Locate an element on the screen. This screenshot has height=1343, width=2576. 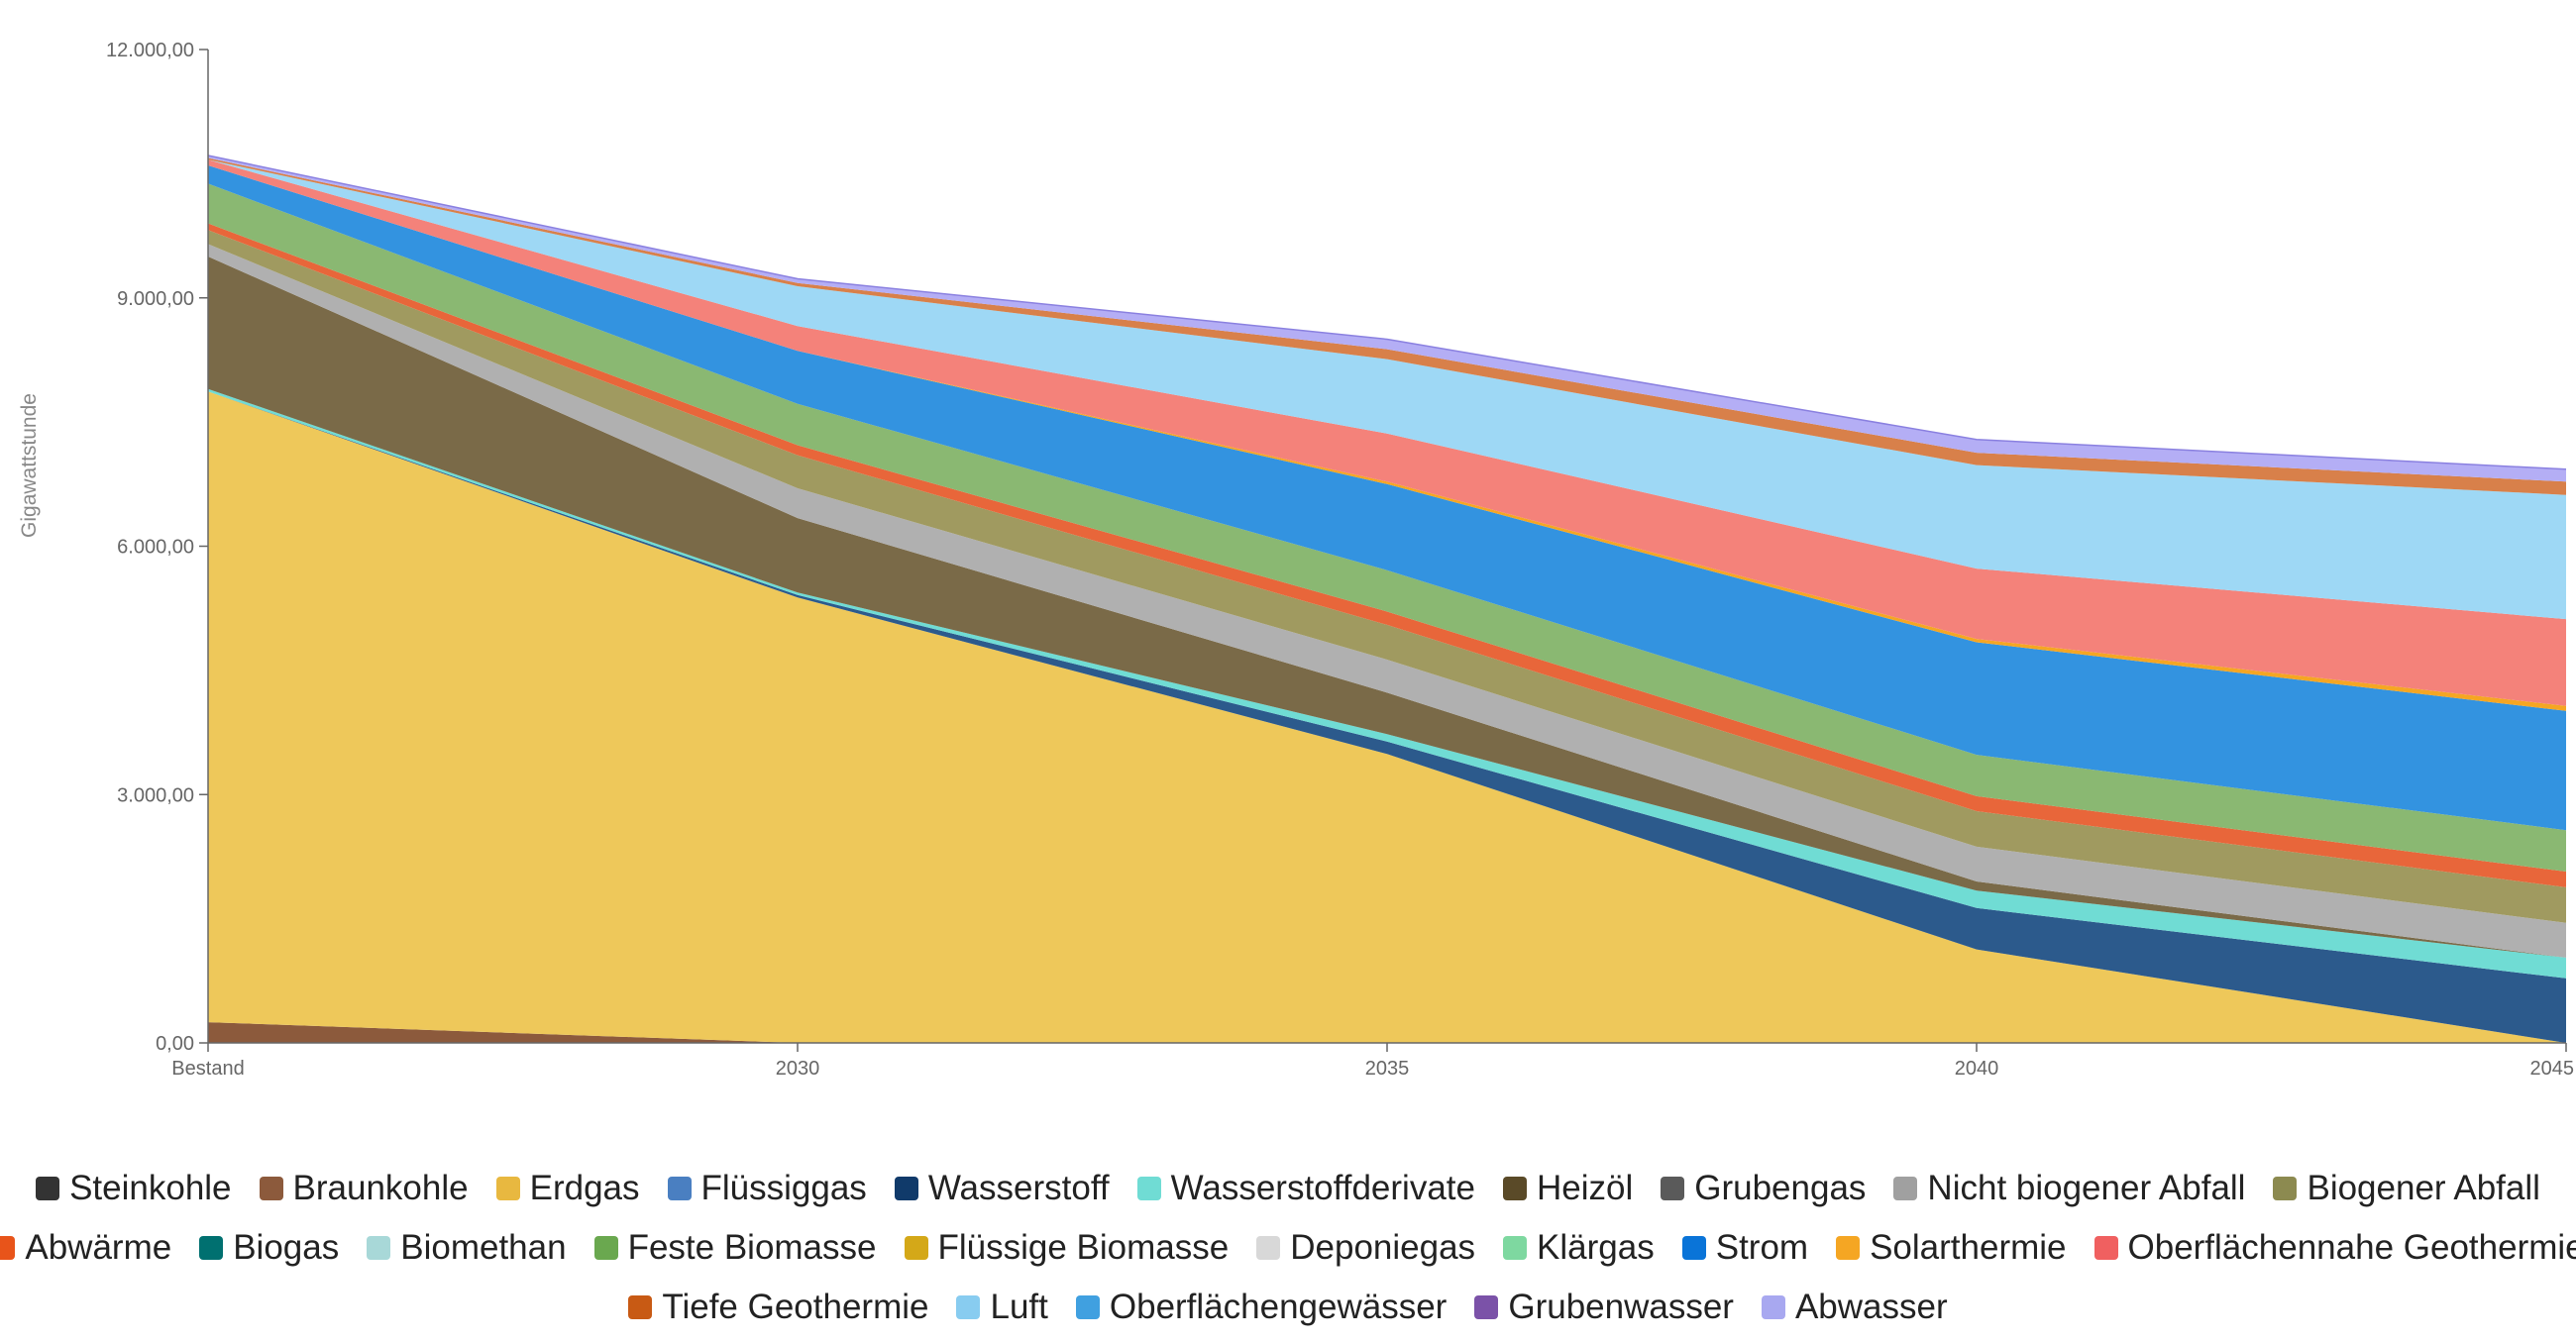
legend-item-grubenwasser: Grubenwasser is located at coordinates (1604, 1307).